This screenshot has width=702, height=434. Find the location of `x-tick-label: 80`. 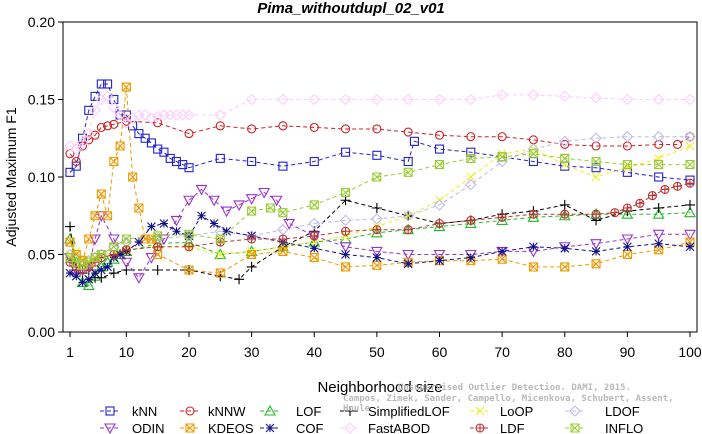

x-tick-label: 80 is located at coordinates (565, 352).